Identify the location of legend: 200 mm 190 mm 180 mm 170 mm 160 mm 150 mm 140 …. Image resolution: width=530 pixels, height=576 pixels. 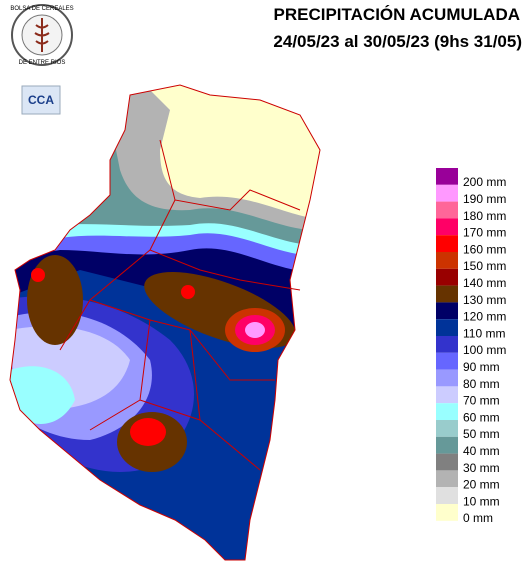
(471, 346).